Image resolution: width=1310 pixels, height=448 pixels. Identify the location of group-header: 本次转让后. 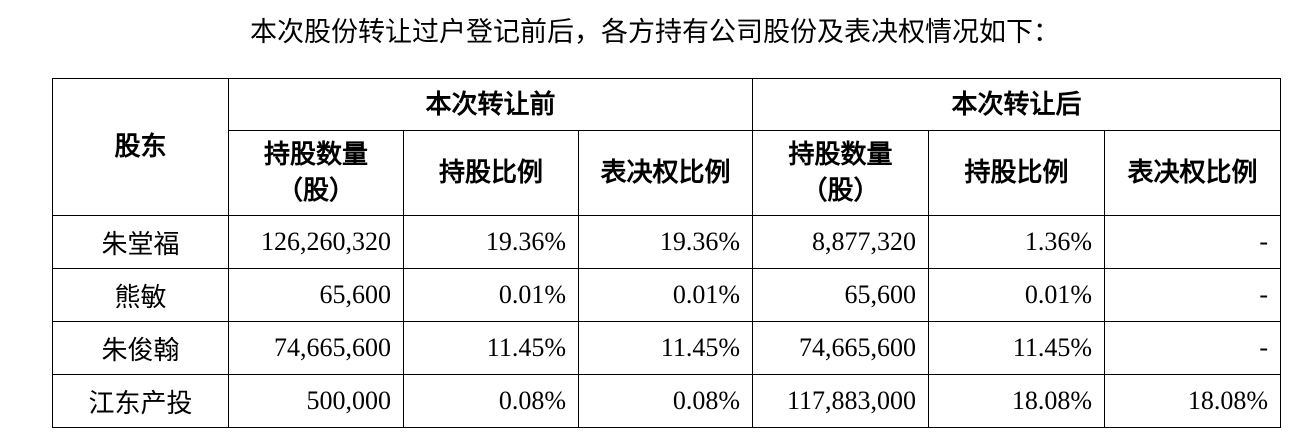
(1016, 104).